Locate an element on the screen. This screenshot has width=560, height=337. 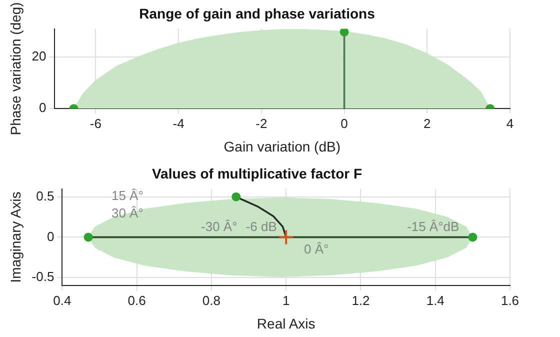
x-tick-label: -4 is located at coordinates (178, 123).